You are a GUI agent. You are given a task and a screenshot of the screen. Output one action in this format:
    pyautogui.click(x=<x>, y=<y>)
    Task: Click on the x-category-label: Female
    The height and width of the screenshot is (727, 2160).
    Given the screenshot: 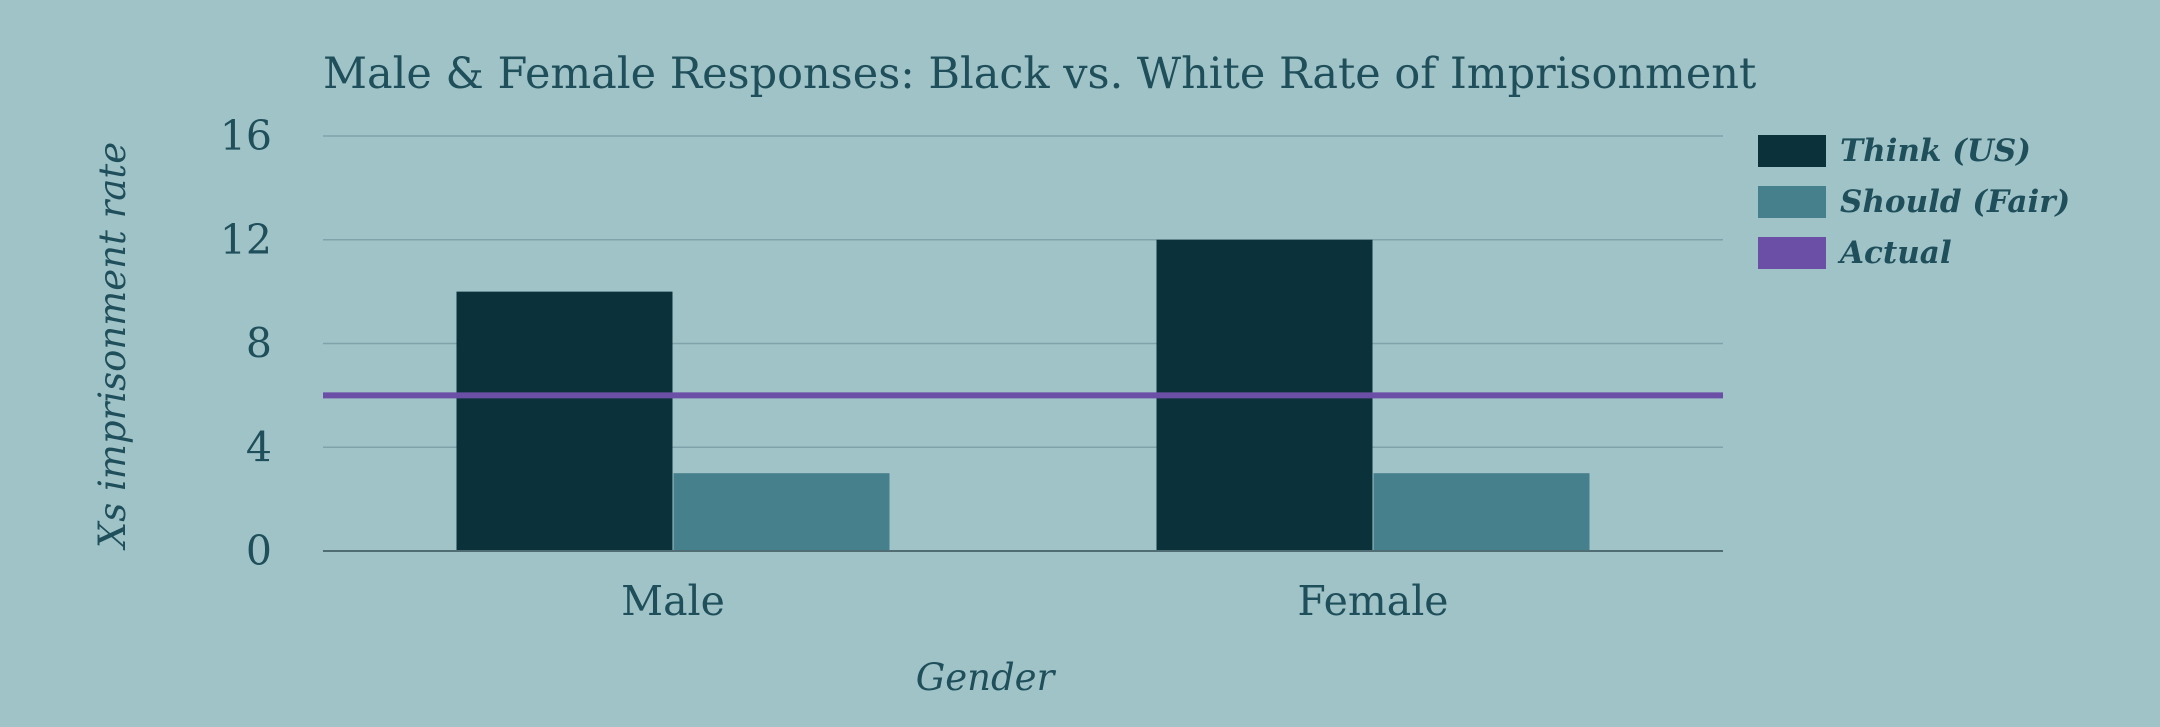 What is the action you would take?
    pyautogui.click(x=1372, y=601)
    